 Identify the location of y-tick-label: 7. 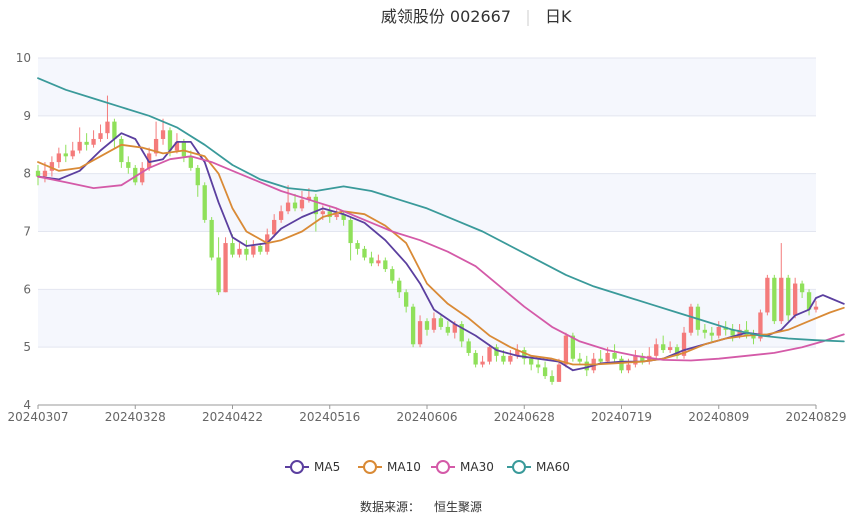
(27, 232).